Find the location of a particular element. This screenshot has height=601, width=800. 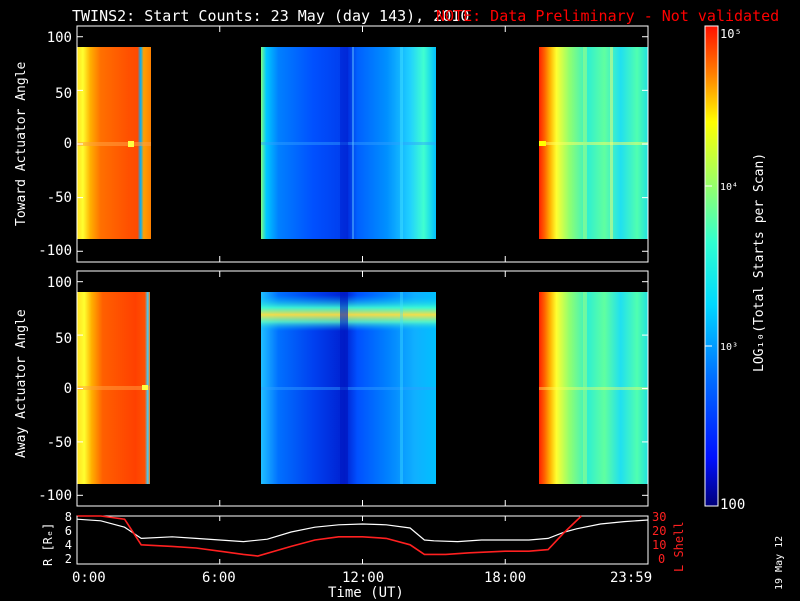

colorbar-tick-label: 10⁵ is located at coordinates (731, 34).